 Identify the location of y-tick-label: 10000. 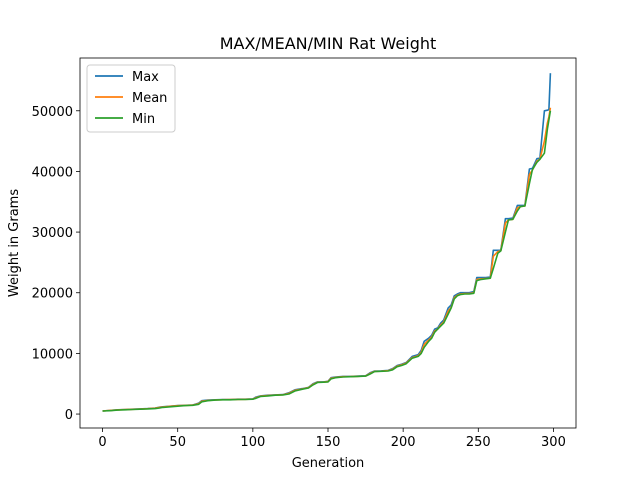
(52, 354).